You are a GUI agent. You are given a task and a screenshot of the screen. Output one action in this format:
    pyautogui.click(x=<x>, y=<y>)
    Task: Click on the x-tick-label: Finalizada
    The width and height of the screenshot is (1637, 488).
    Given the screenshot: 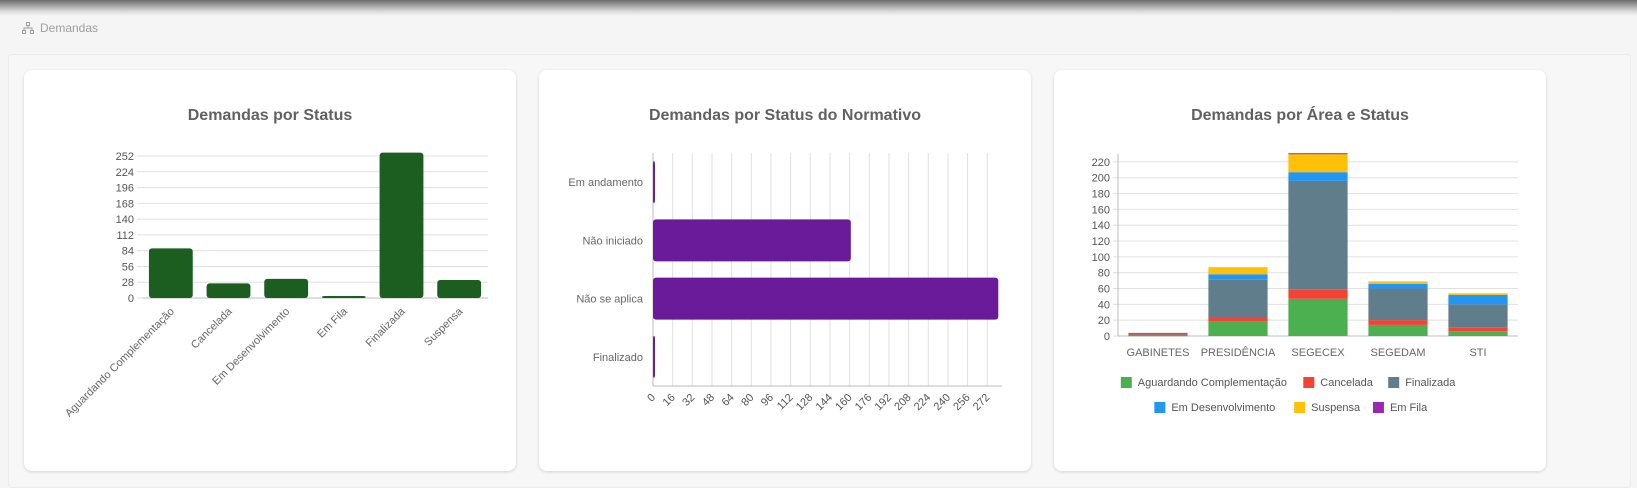 What is the action you would take?
    pyautogui.click(x=386, y=327)
    